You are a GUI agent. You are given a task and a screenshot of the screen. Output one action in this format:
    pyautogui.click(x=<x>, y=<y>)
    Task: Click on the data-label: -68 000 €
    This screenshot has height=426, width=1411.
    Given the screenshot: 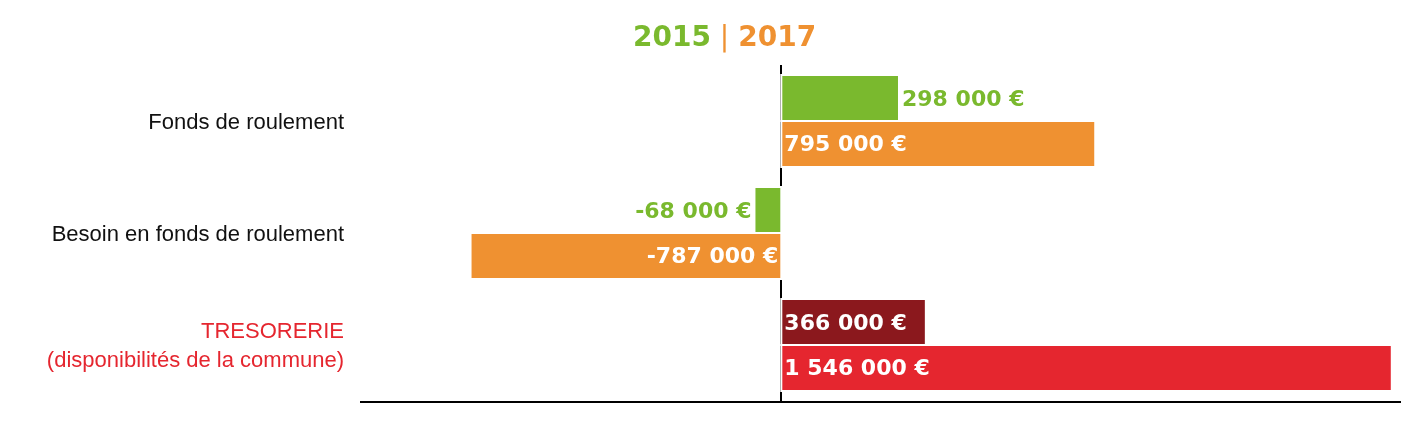 What is the action you would take?
    pyautogui.click(x=693, y=210)
    